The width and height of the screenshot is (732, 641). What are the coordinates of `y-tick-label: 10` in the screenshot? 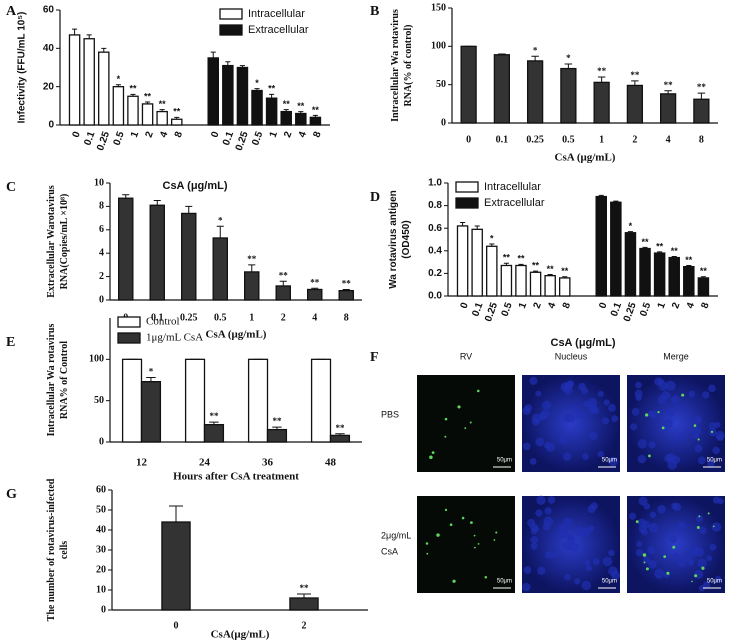 It's located at (101, 589).